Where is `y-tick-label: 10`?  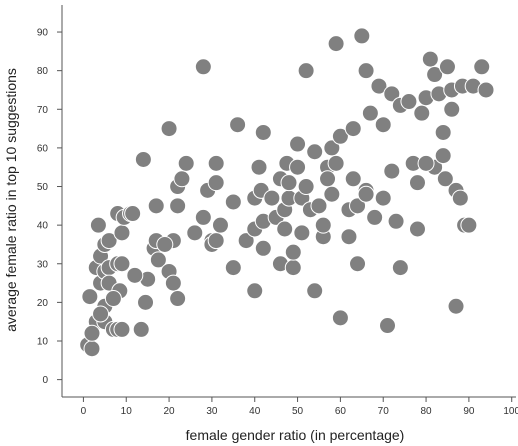
y-tick-label: 10 is located at coordinates (43, 342).